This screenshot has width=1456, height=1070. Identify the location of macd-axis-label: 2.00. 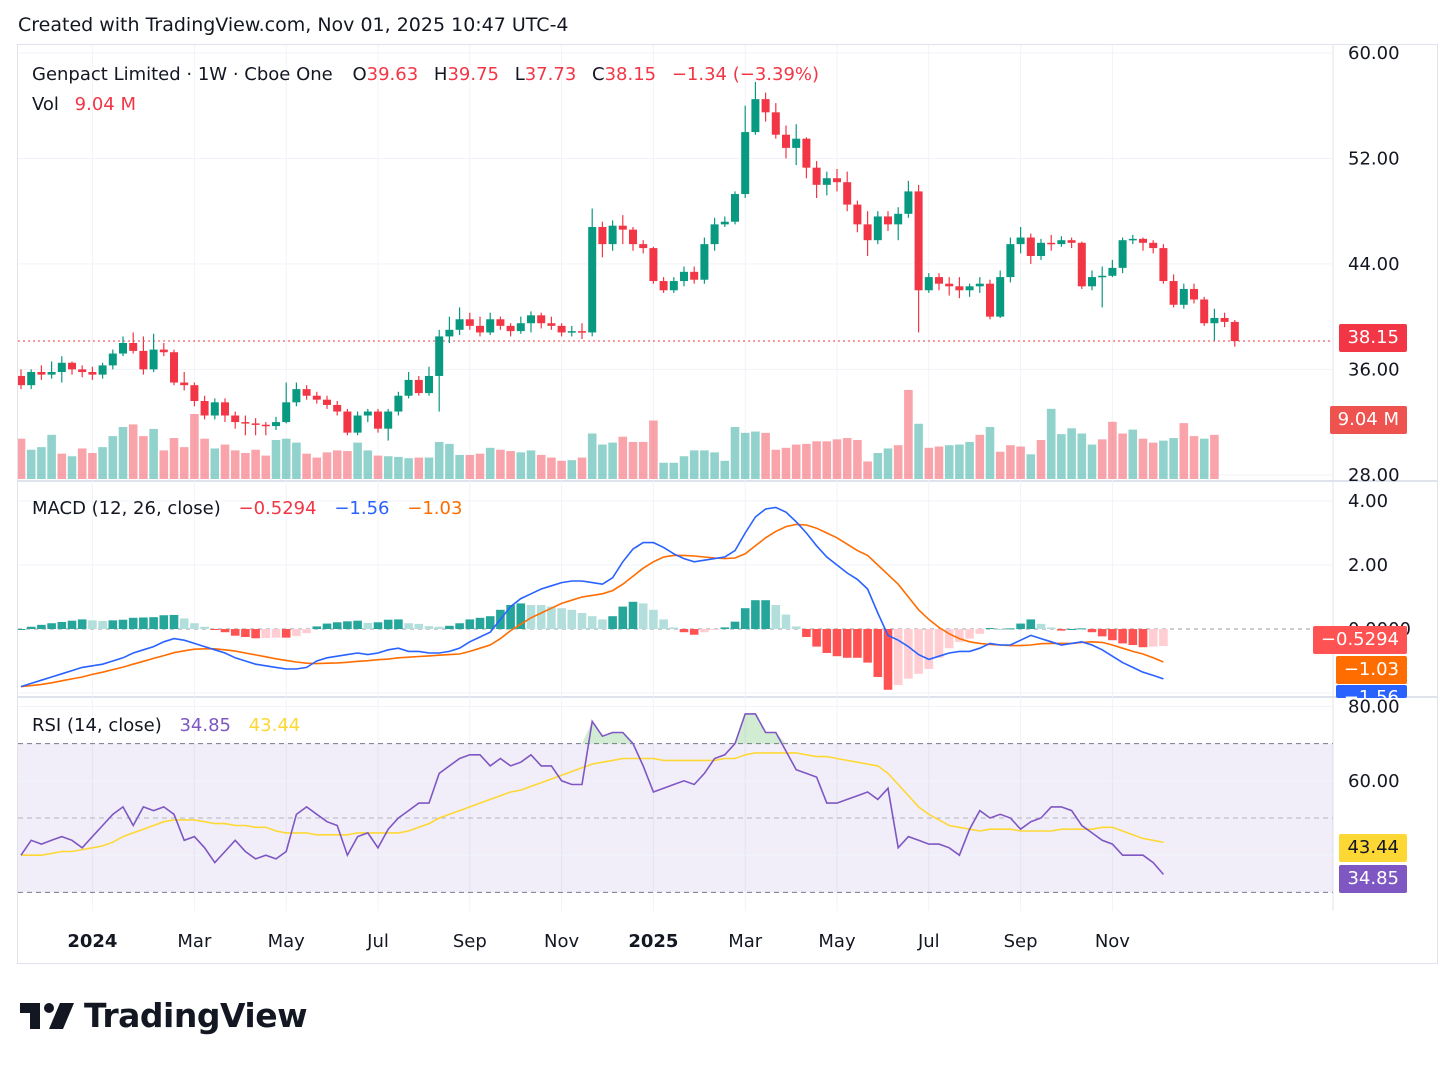
(1368, 565).